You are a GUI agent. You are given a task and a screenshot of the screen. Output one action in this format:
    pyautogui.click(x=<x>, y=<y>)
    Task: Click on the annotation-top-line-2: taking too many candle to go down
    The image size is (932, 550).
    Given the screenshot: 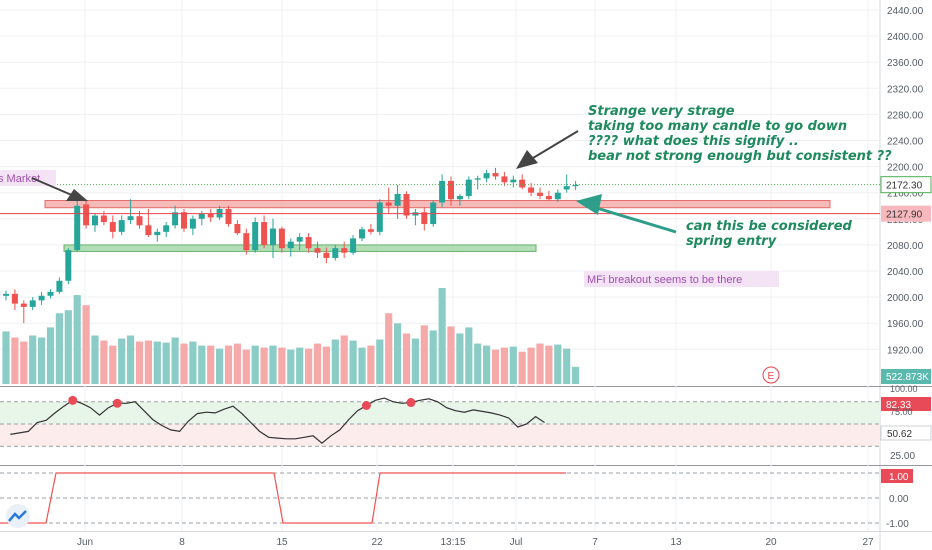 What is the action you would take?
    pyautogui.click(x=717, y=126)
    